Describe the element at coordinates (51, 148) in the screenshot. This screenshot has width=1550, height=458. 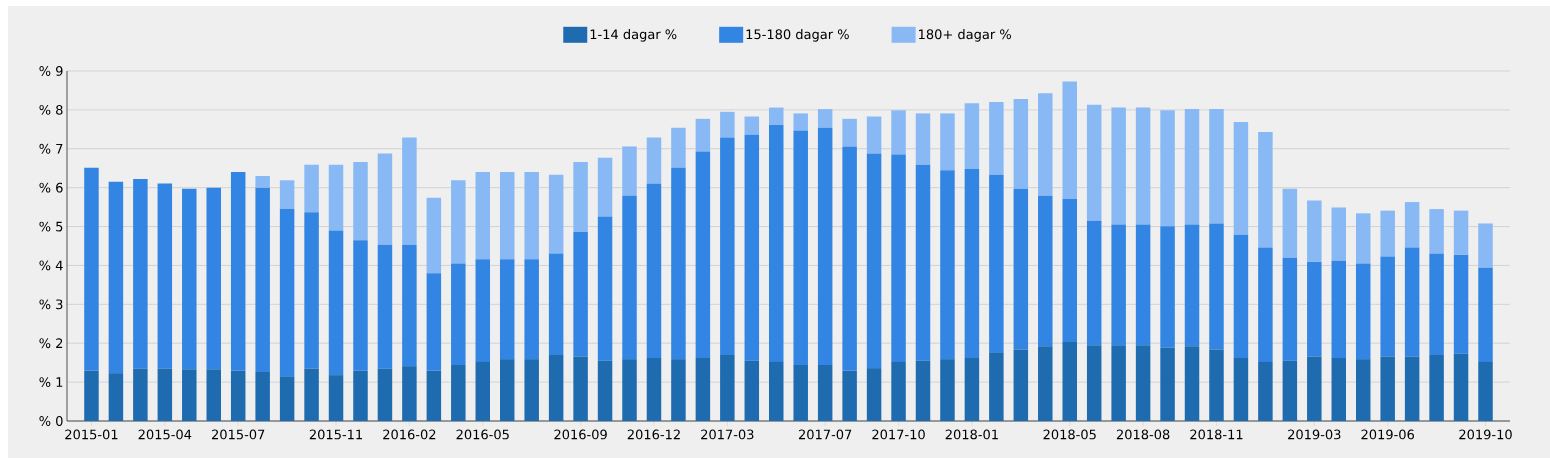
I see `y-tick-label: % 7` at that location.